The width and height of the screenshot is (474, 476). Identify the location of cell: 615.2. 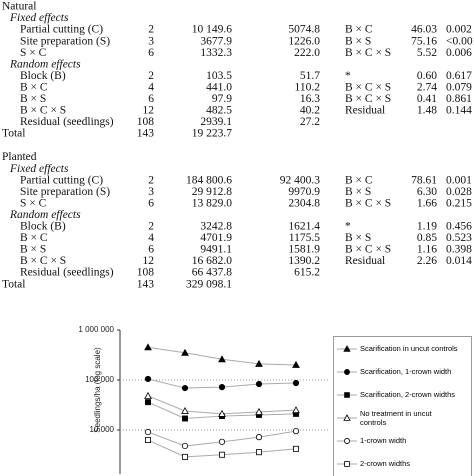
(307, 273).